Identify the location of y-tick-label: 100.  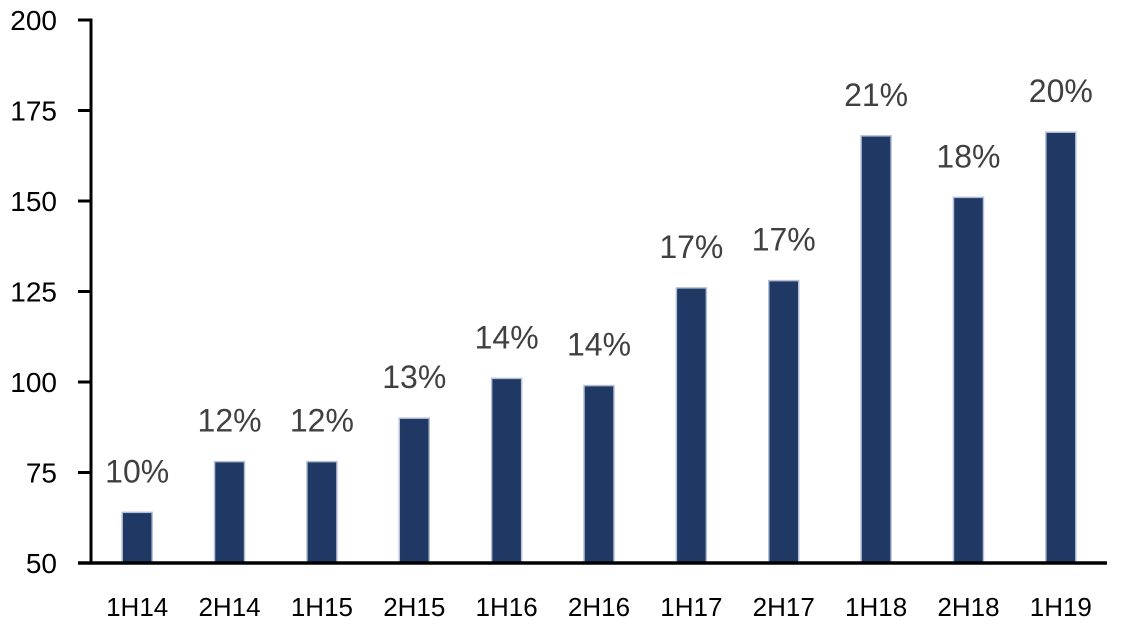
(33, 382).